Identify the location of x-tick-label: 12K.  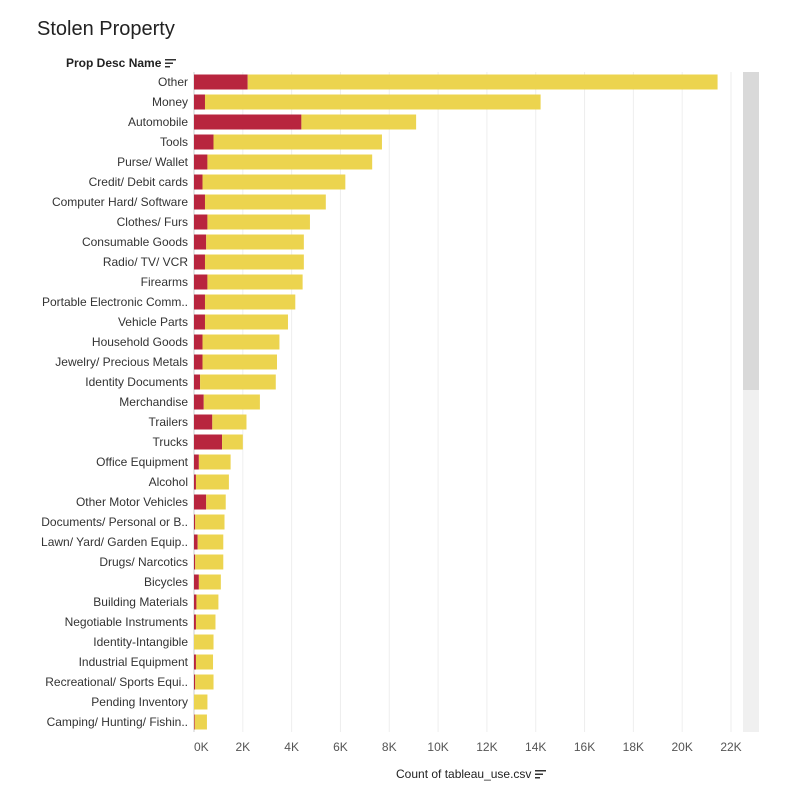
(486, 747).